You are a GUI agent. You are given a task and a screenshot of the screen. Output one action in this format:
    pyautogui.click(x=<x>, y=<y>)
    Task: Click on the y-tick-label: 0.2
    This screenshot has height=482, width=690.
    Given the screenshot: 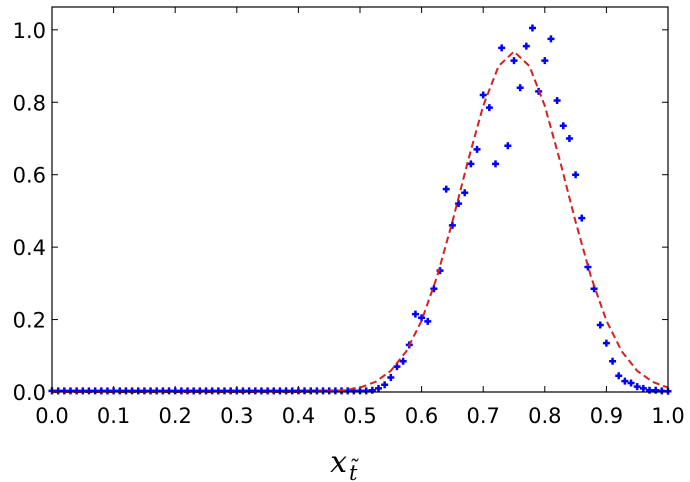 What is the action you would take?
    pyautogui.click(x=29, y=321)
    